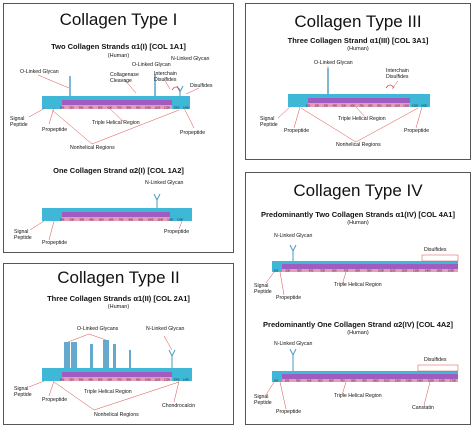  I want to click on o-glycan-clusters, so click(97, 354).